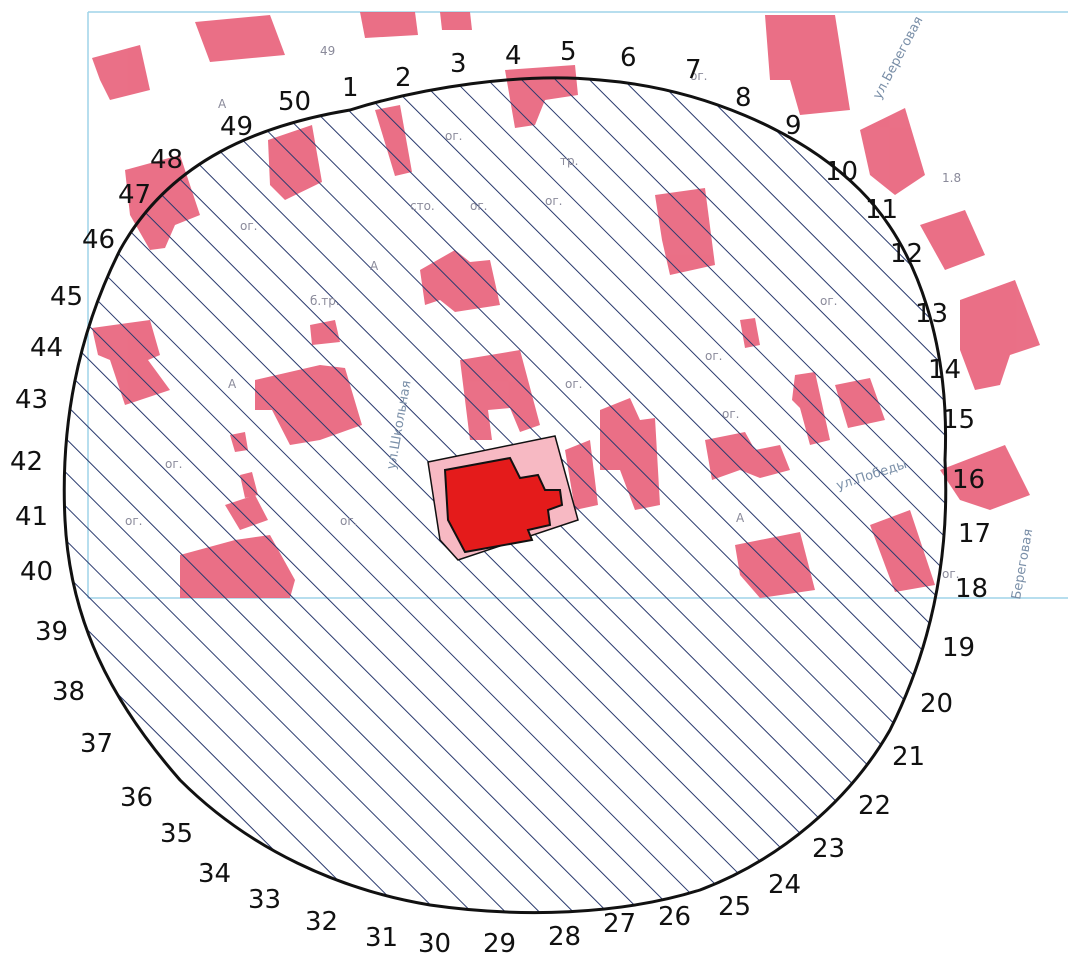 The height and width of the screenshot is (958, 1068). Describe the element at coordinates (936, 704) in the screenshot. I see `boundary-point-20: 20` at that location.